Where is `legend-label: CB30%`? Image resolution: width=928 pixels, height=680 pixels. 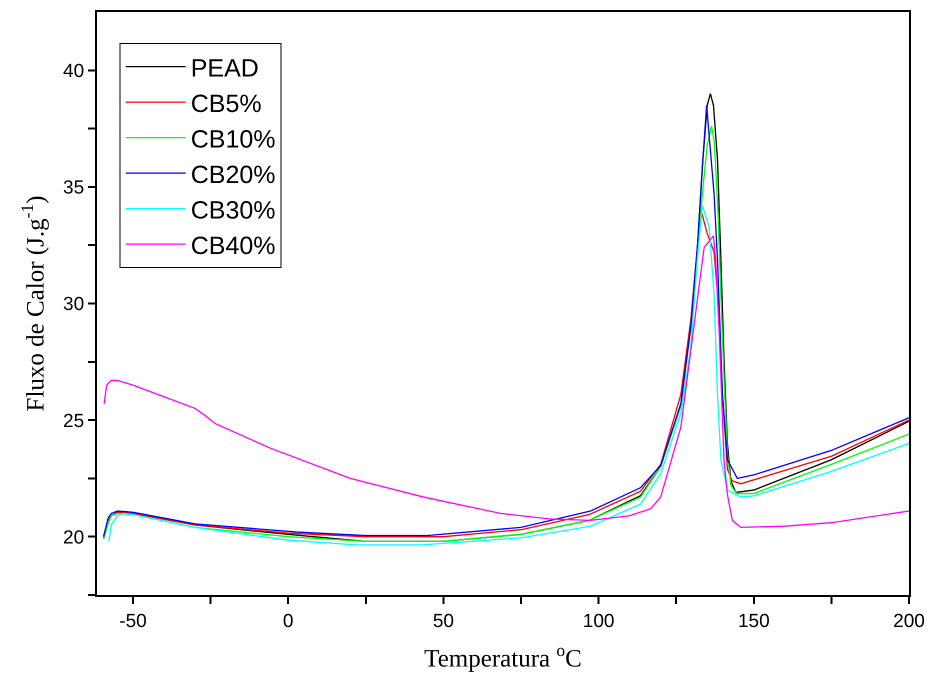 legend-label: CB30% is located at coordinates (233, 210).